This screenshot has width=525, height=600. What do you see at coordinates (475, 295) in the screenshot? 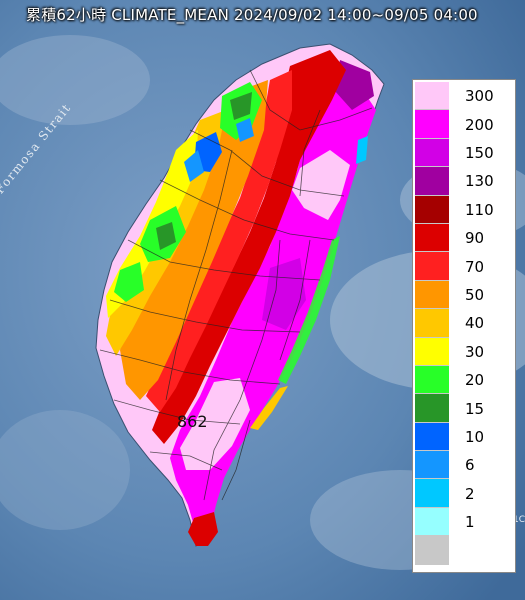
I see `legend-label: 50` at bounding box center [475, 295].